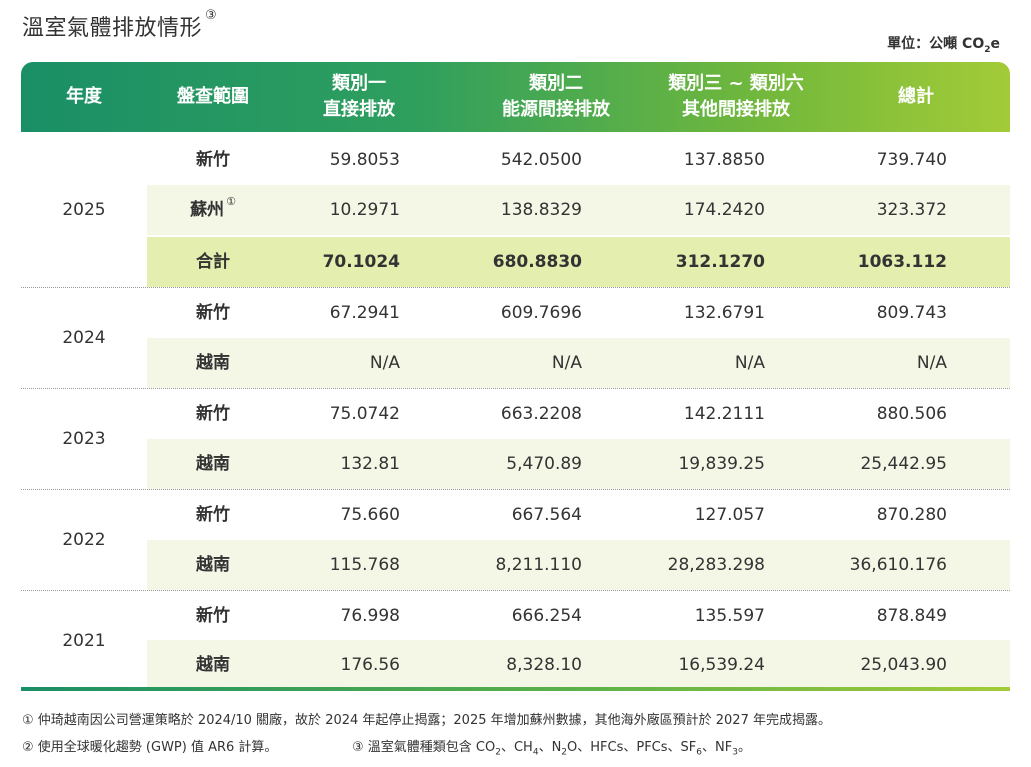 The image size is (1031, 767). Describe the element at coordinates (370, 616) in the screenshot. I see `cat1-value: 76.998` at that location.